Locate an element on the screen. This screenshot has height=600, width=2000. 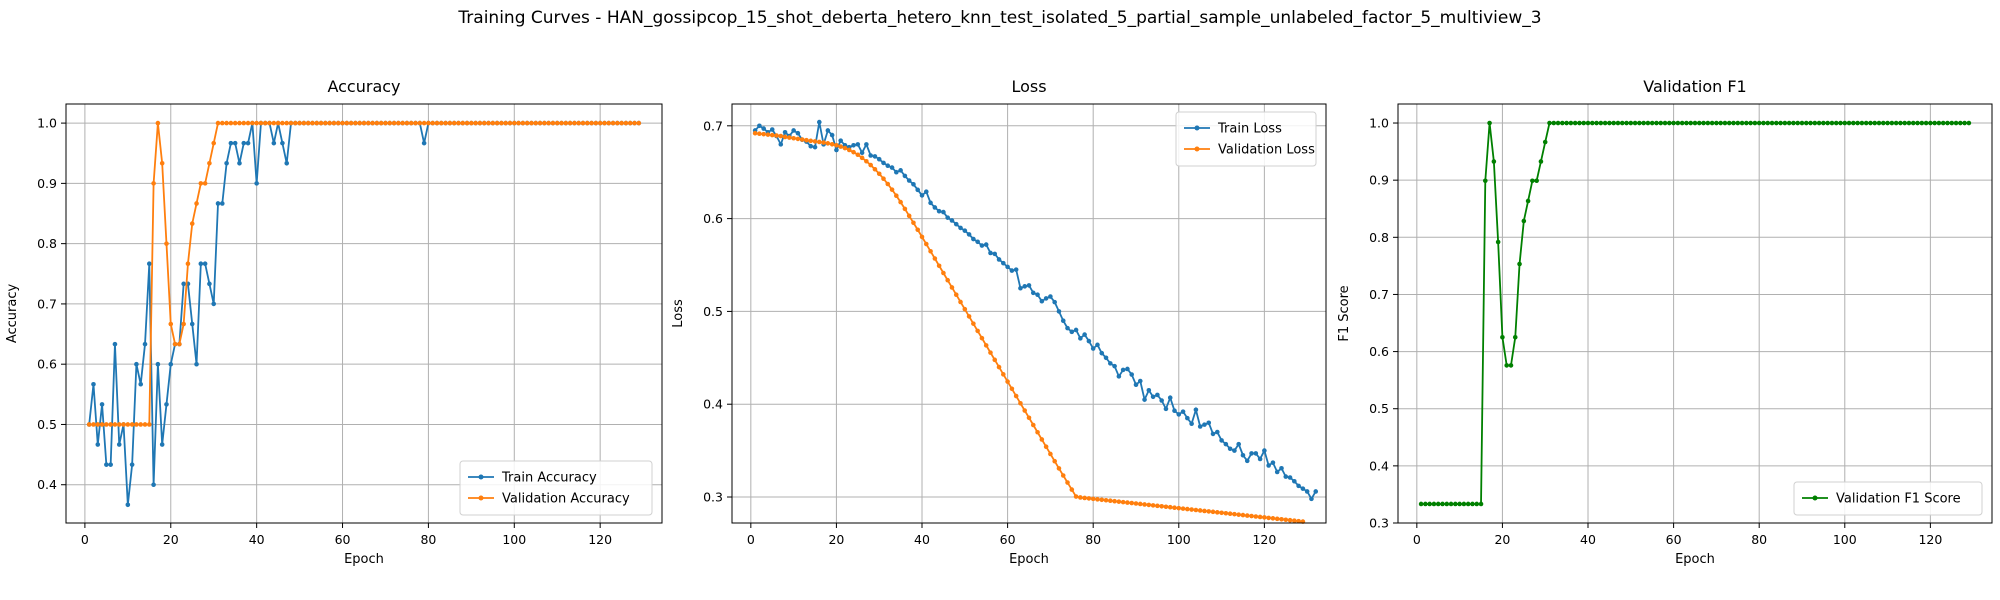
x-tick-label: 0 is located at coordinates (1417, 539).